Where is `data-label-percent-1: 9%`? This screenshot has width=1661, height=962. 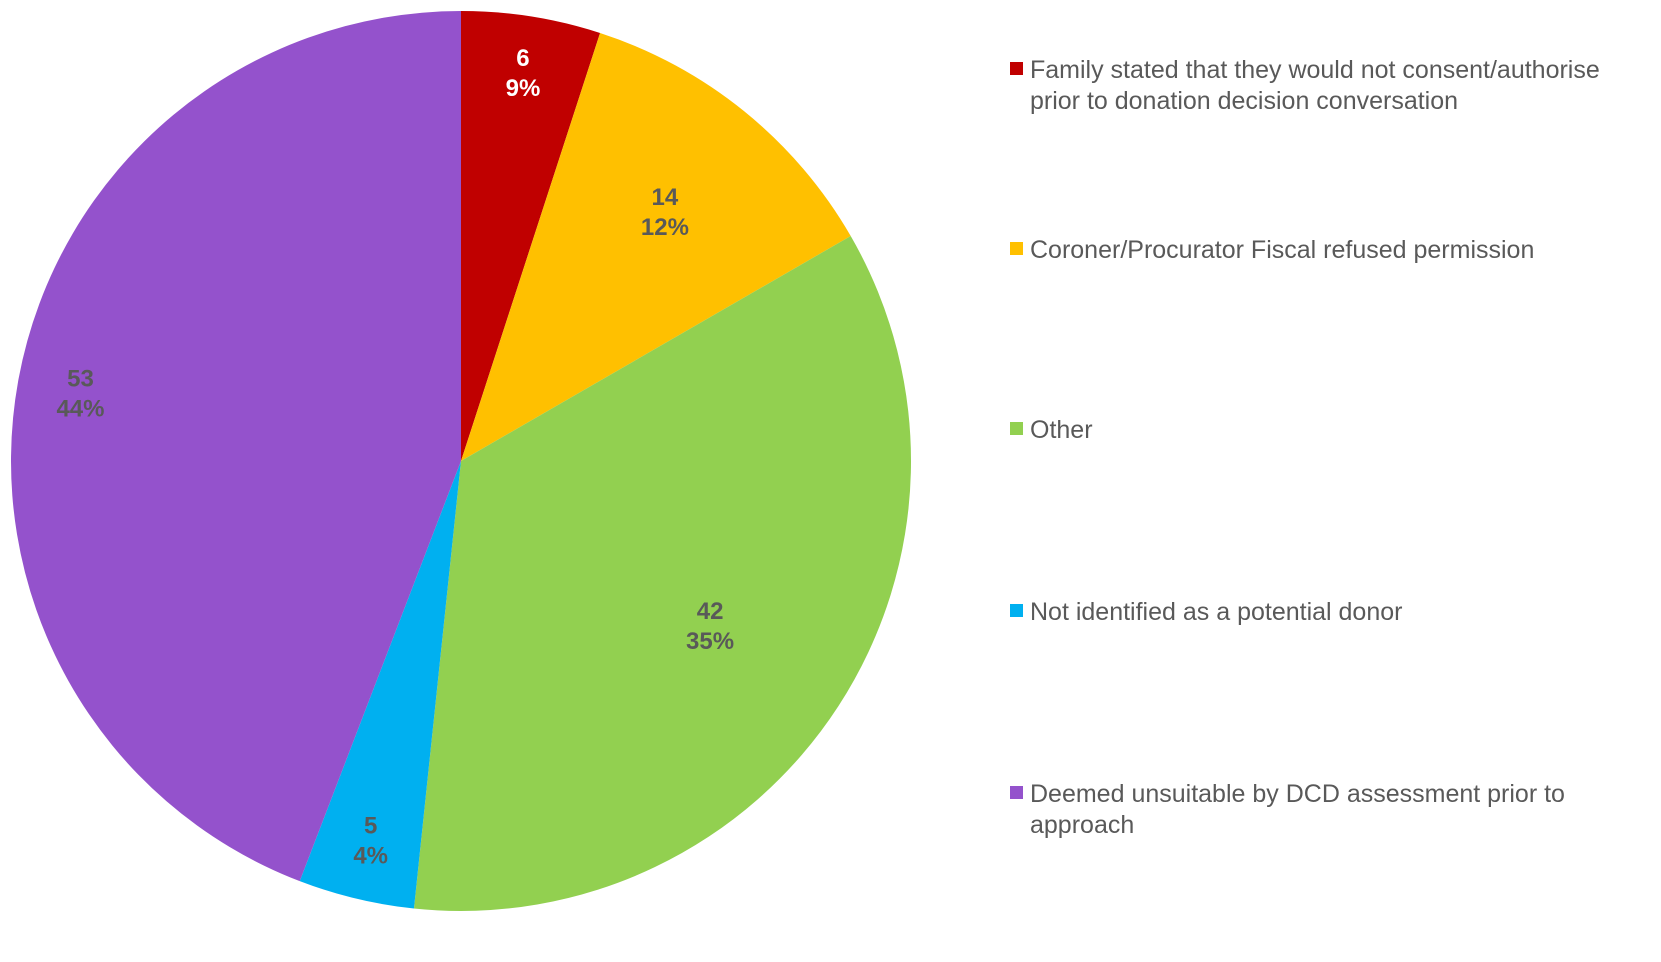
data-label-percent-1: 9% is located at coordinates (523, 88).